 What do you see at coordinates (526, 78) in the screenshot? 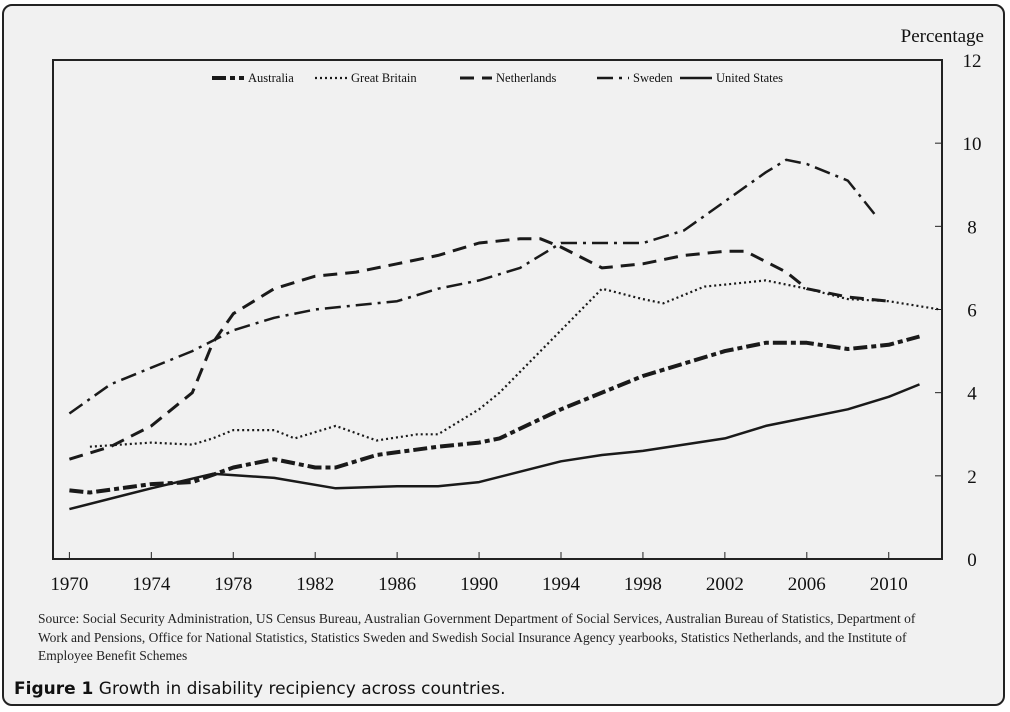
I see `legend-label: Netherlands` at bounding box center [526, 78].